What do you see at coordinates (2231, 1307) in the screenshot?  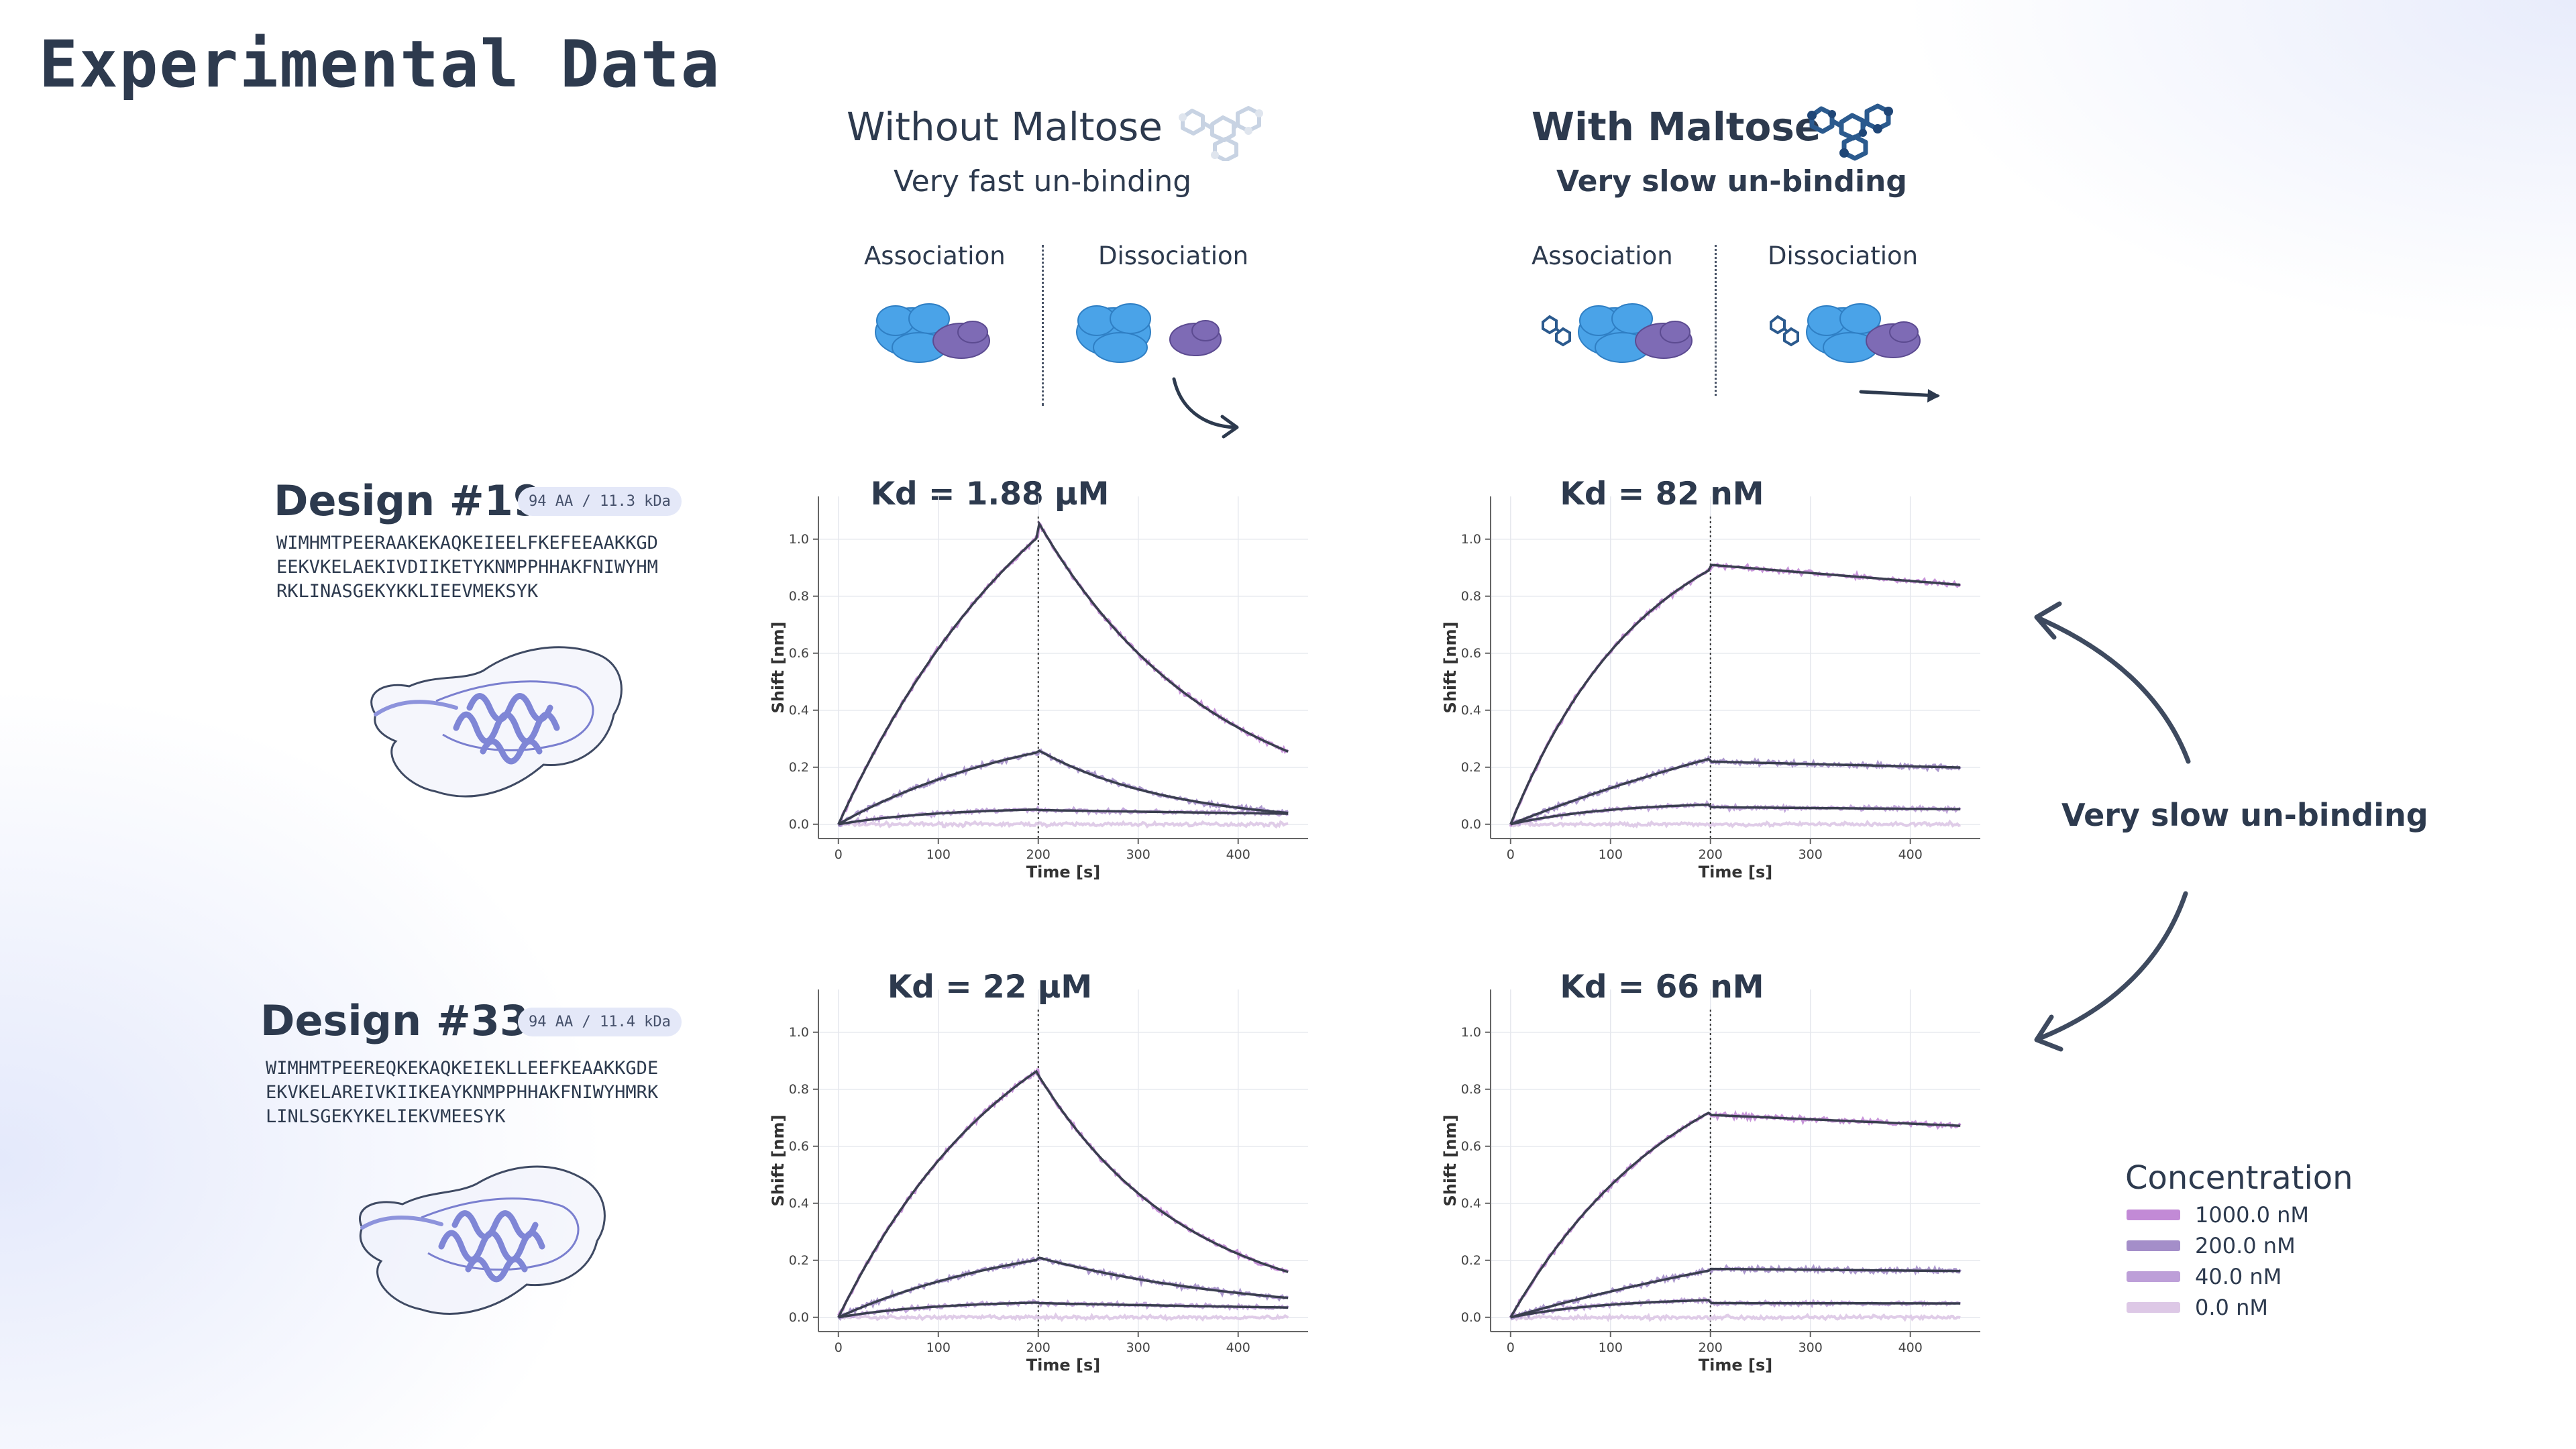 I see `legend-label: 0.0 nM` at bounding box center [2231, 1307].